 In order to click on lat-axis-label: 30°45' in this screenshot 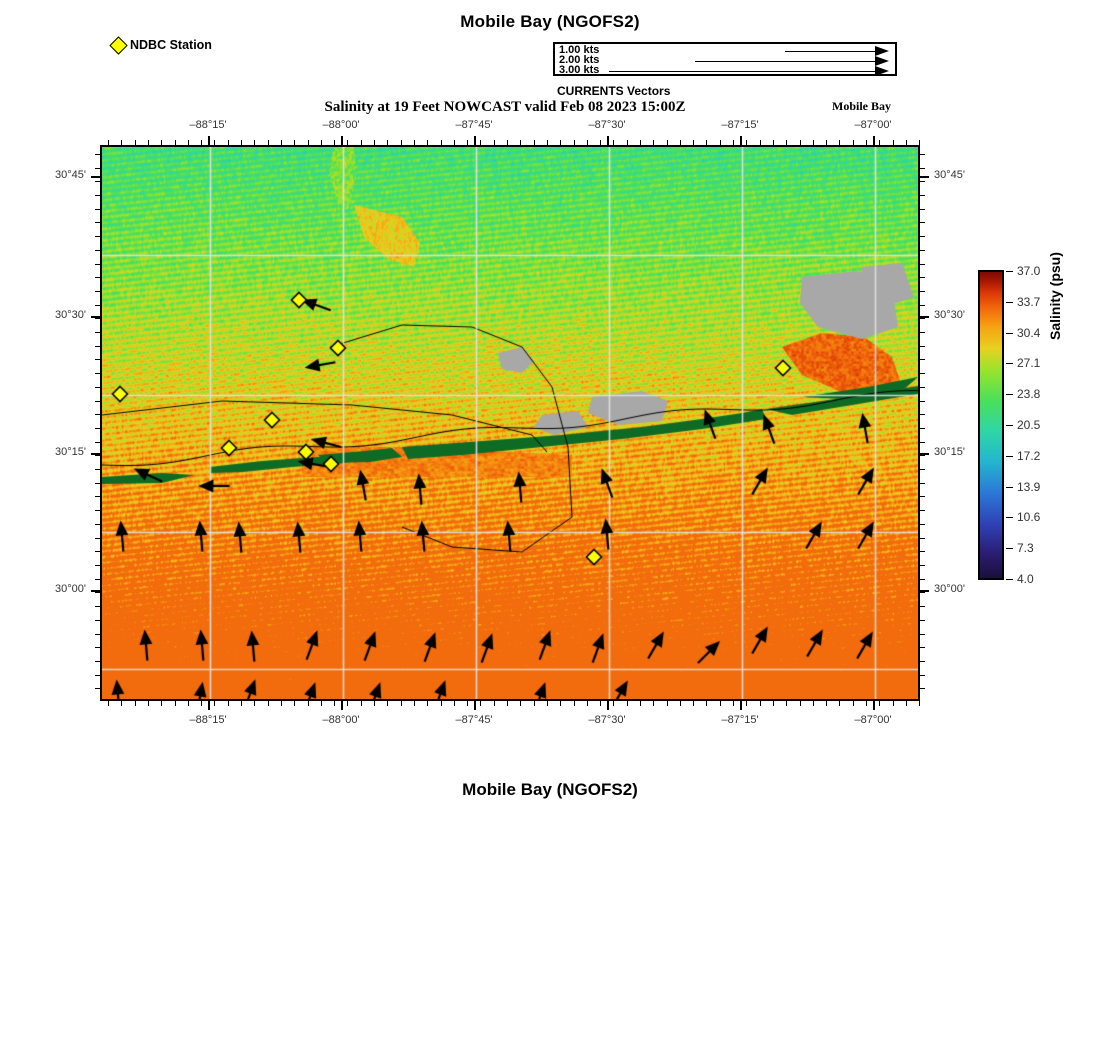, I will do `click(949, 175)`.